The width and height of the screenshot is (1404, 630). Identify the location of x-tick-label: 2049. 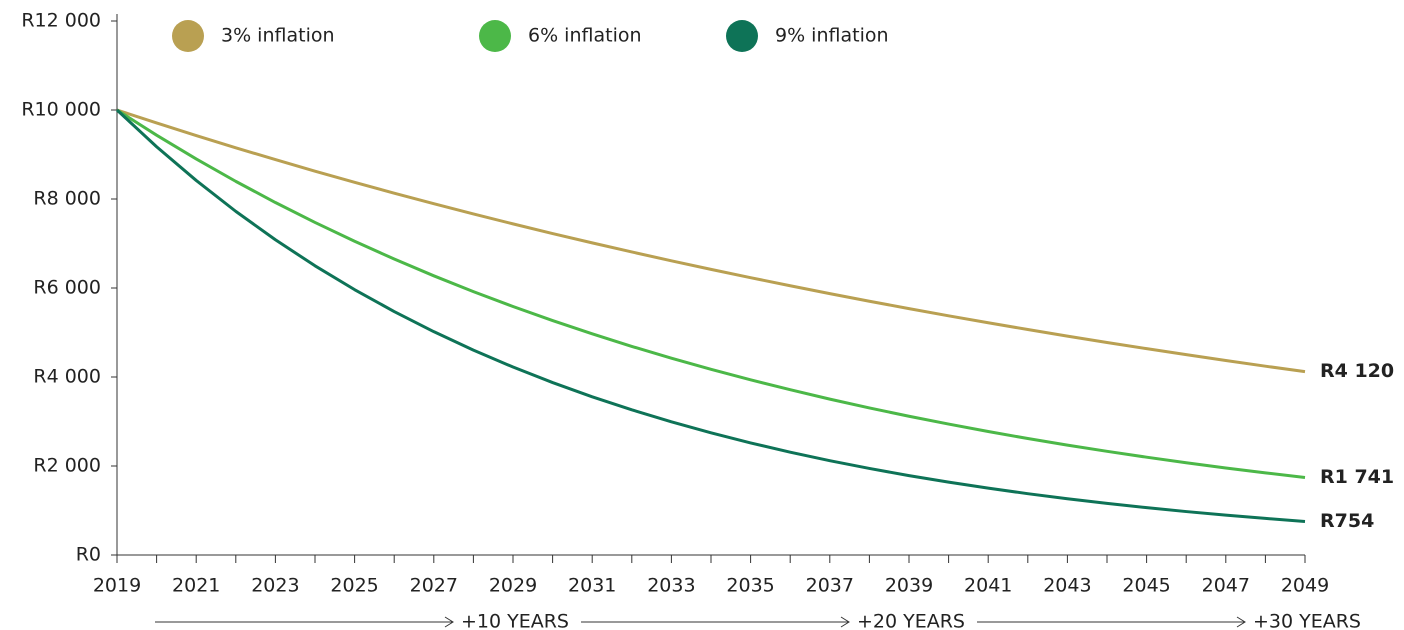
(1305, 586).